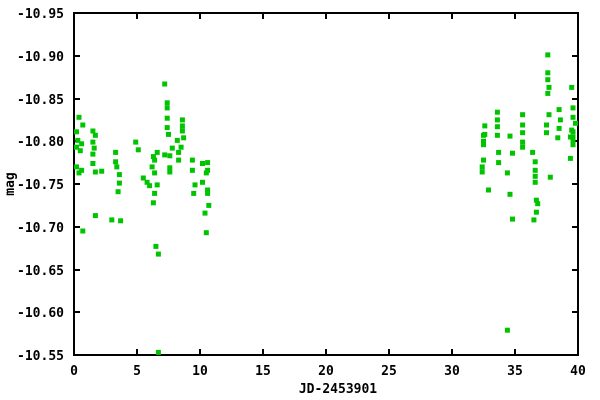  Describe the element at coordinates (40, 356) in the screenshot. I see `y-tick-label: -10.55` at that location.